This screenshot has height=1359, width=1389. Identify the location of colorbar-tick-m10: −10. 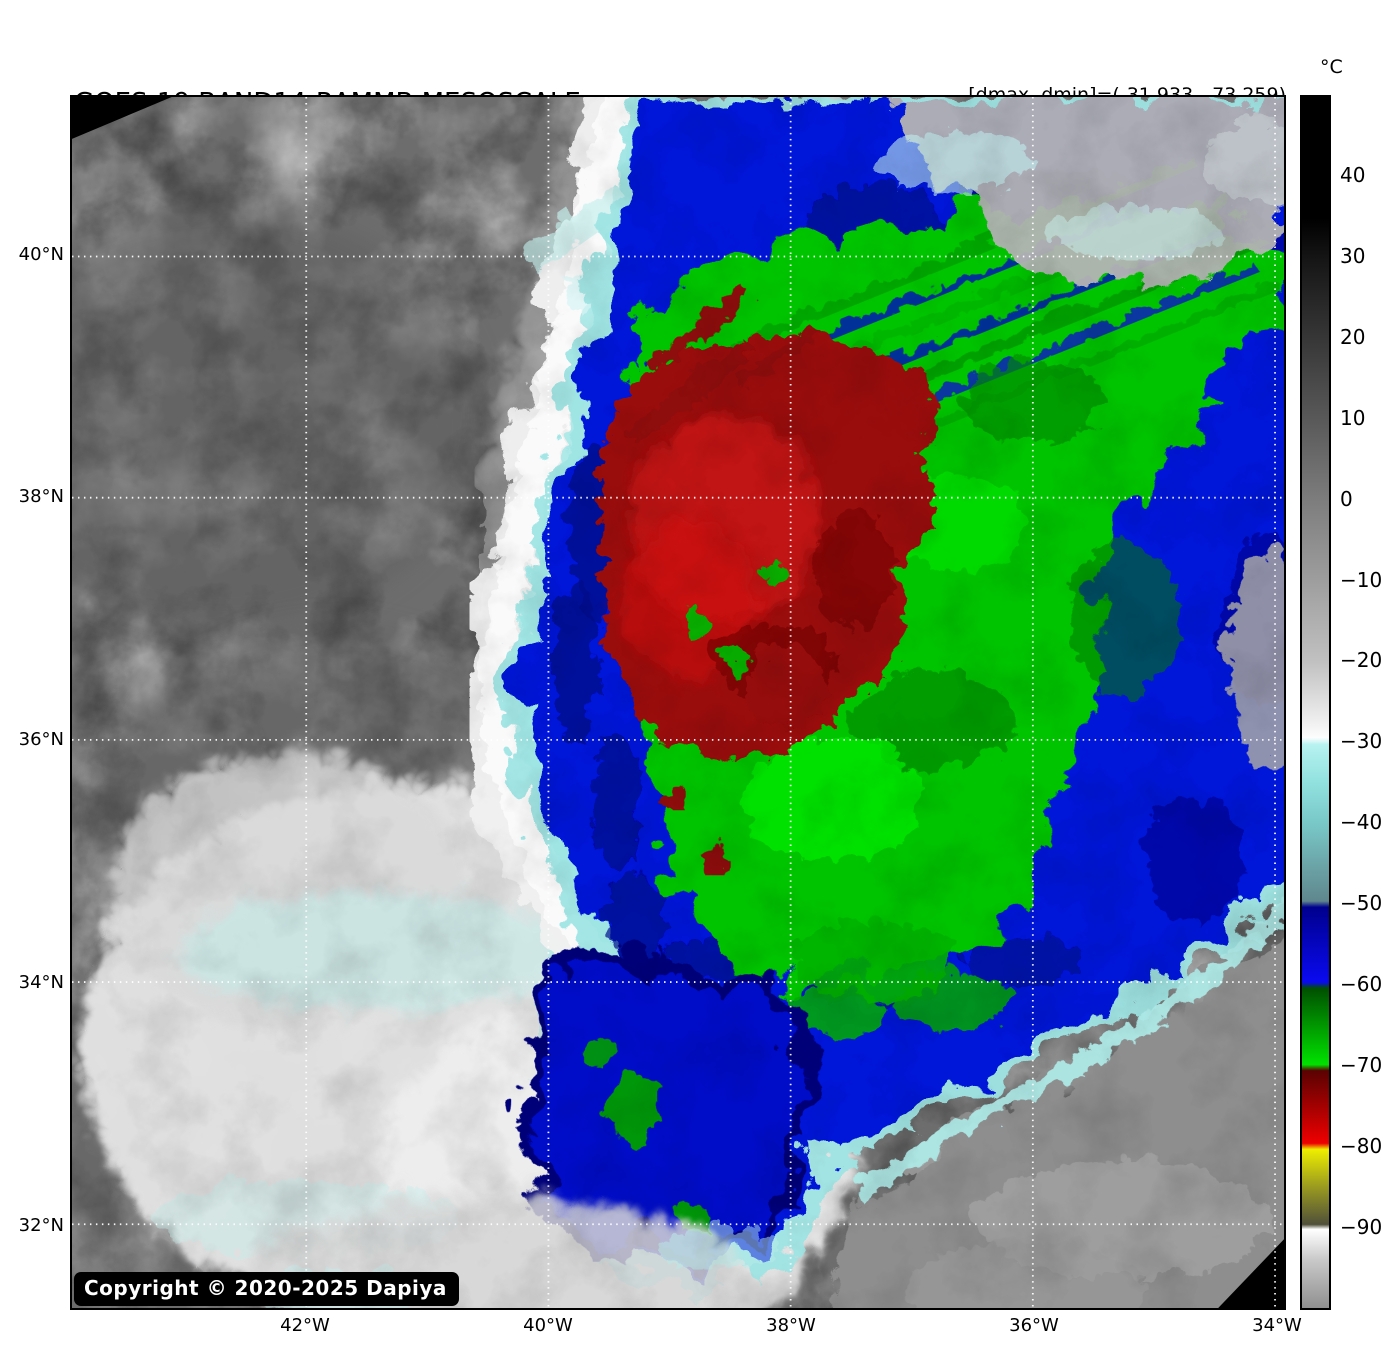
(1361, 580).